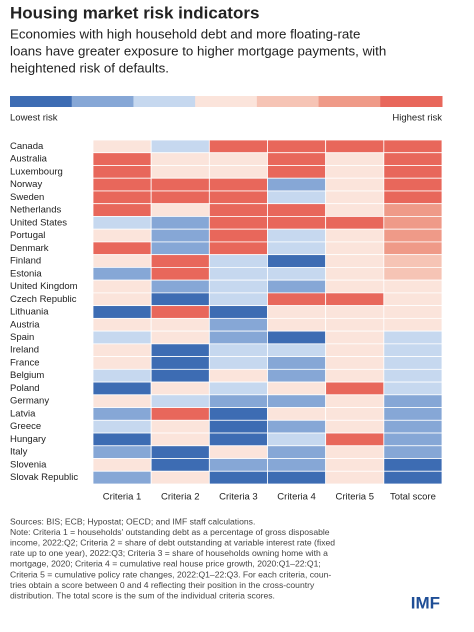 The width and height of the screenshot is (474, 632). Describe the element at coordinates (25, 426) in the screenshot. I see `y-tick-label: Greece` at that location.